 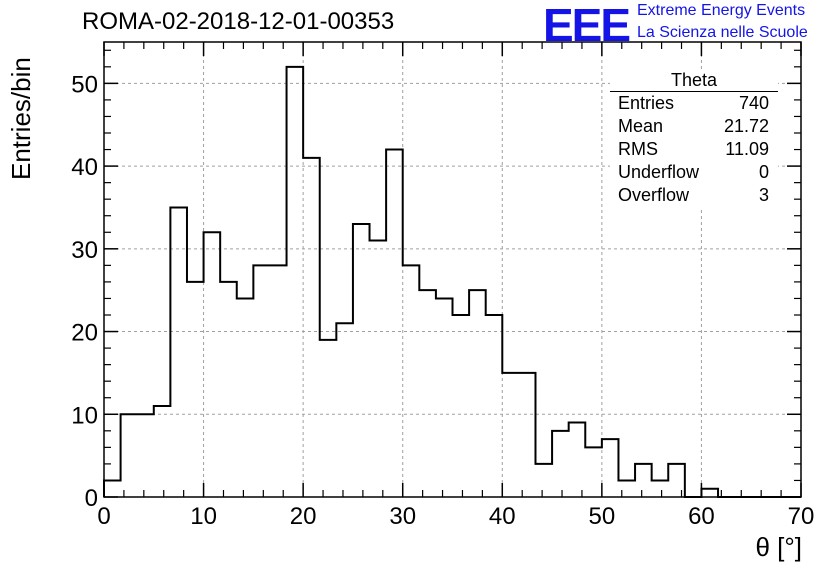 I want to click on x-tick-label: 30, so click(x=402, y=516).